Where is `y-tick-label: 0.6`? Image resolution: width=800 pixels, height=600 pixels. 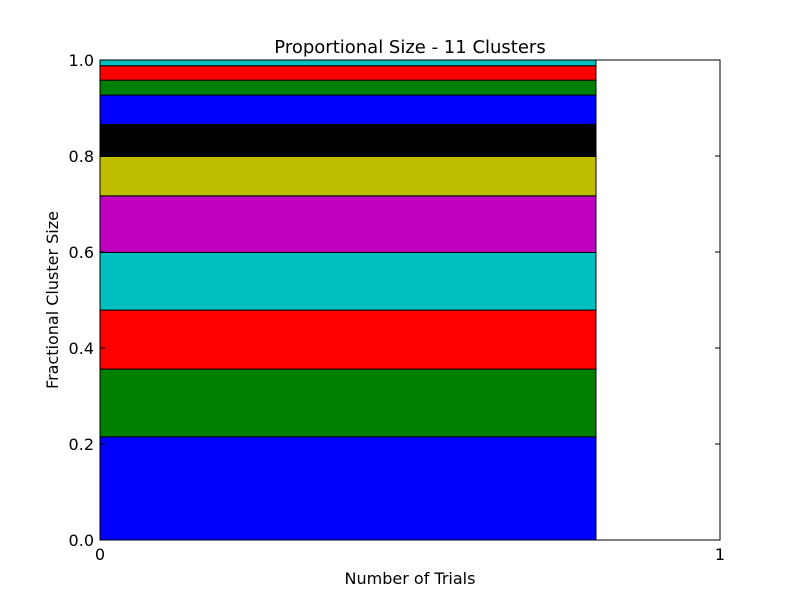 y-tick-label: 0.6 is located at coordinates (81, 252).